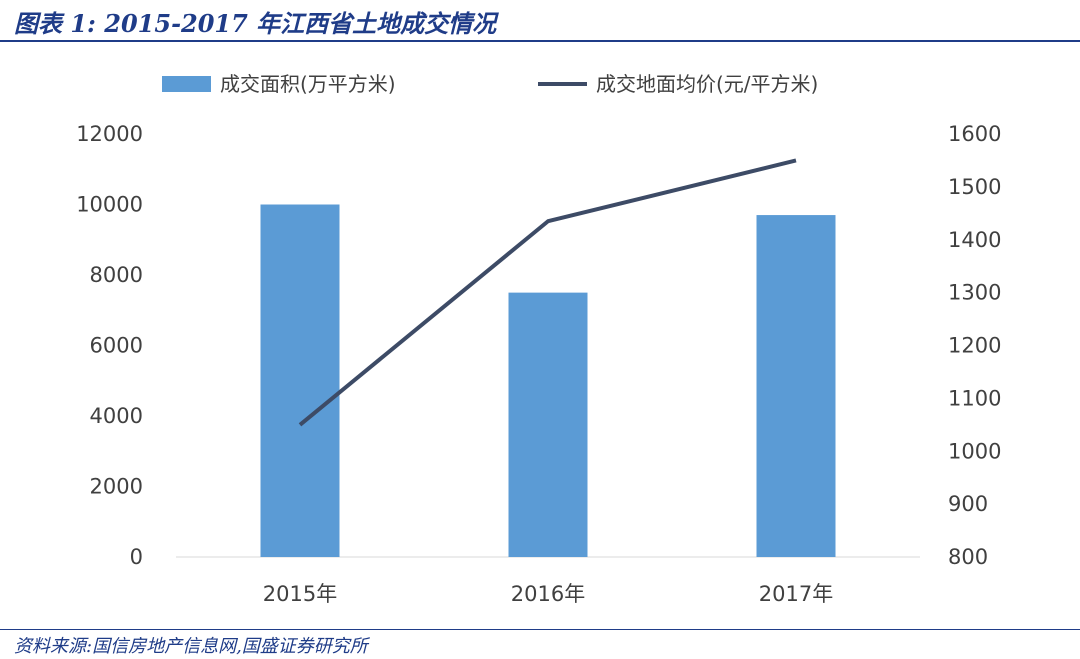 The width and height of the screenshot is (1080, 659). I want to click on legend-line-label: 成交地面均价(元/平方米), so click(707, 84).